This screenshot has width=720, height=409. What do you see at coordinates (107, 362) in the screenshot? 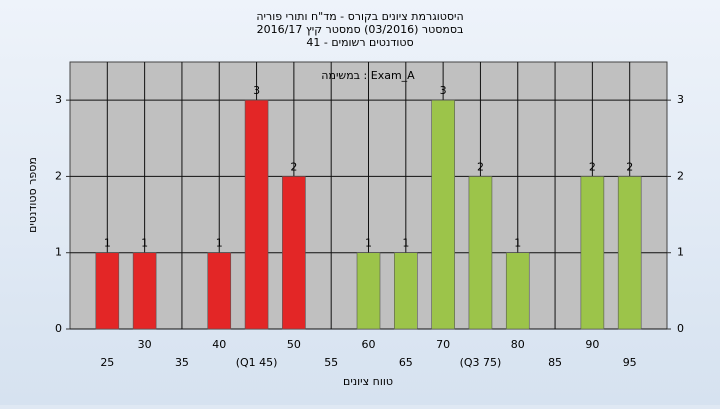
I see `x-tick-label: 25` at bounding box center [107, 362].